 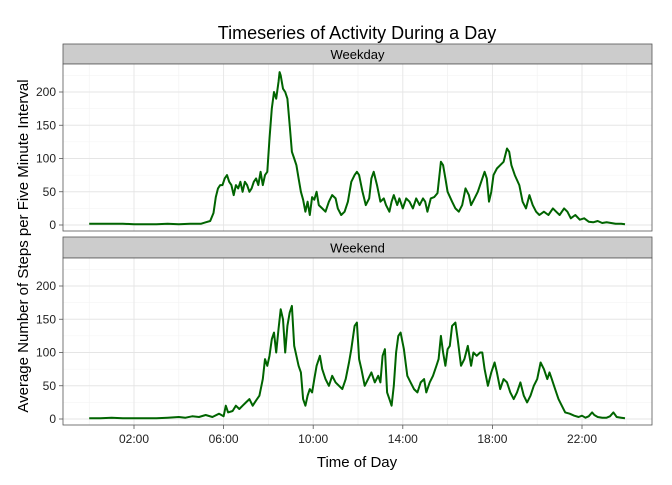 What do you see at coordinates (357, 248) in the screenshot?
I see `panel-strip-label: Weekend` at bounding box center [357, 248].